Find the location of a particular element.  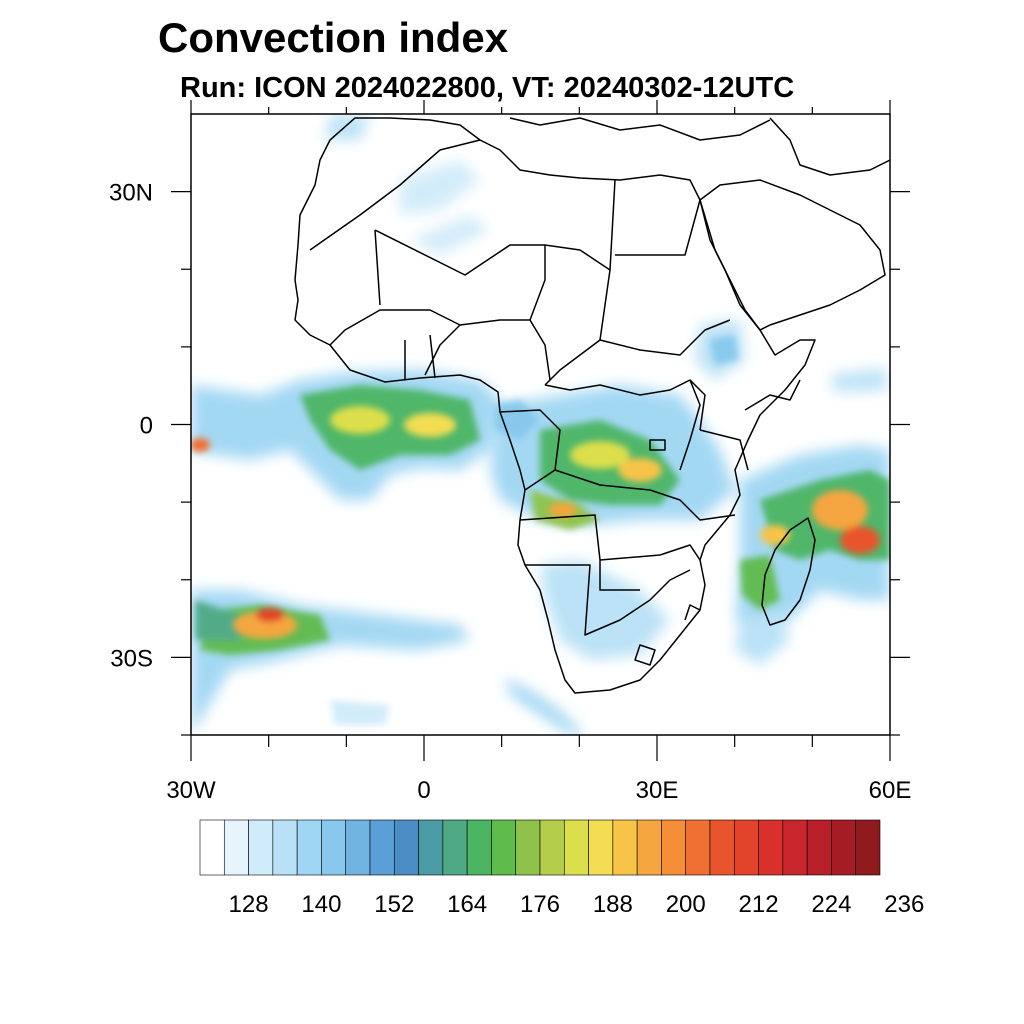

lat-tick-label: 0 is located at coordinates (146, 426).